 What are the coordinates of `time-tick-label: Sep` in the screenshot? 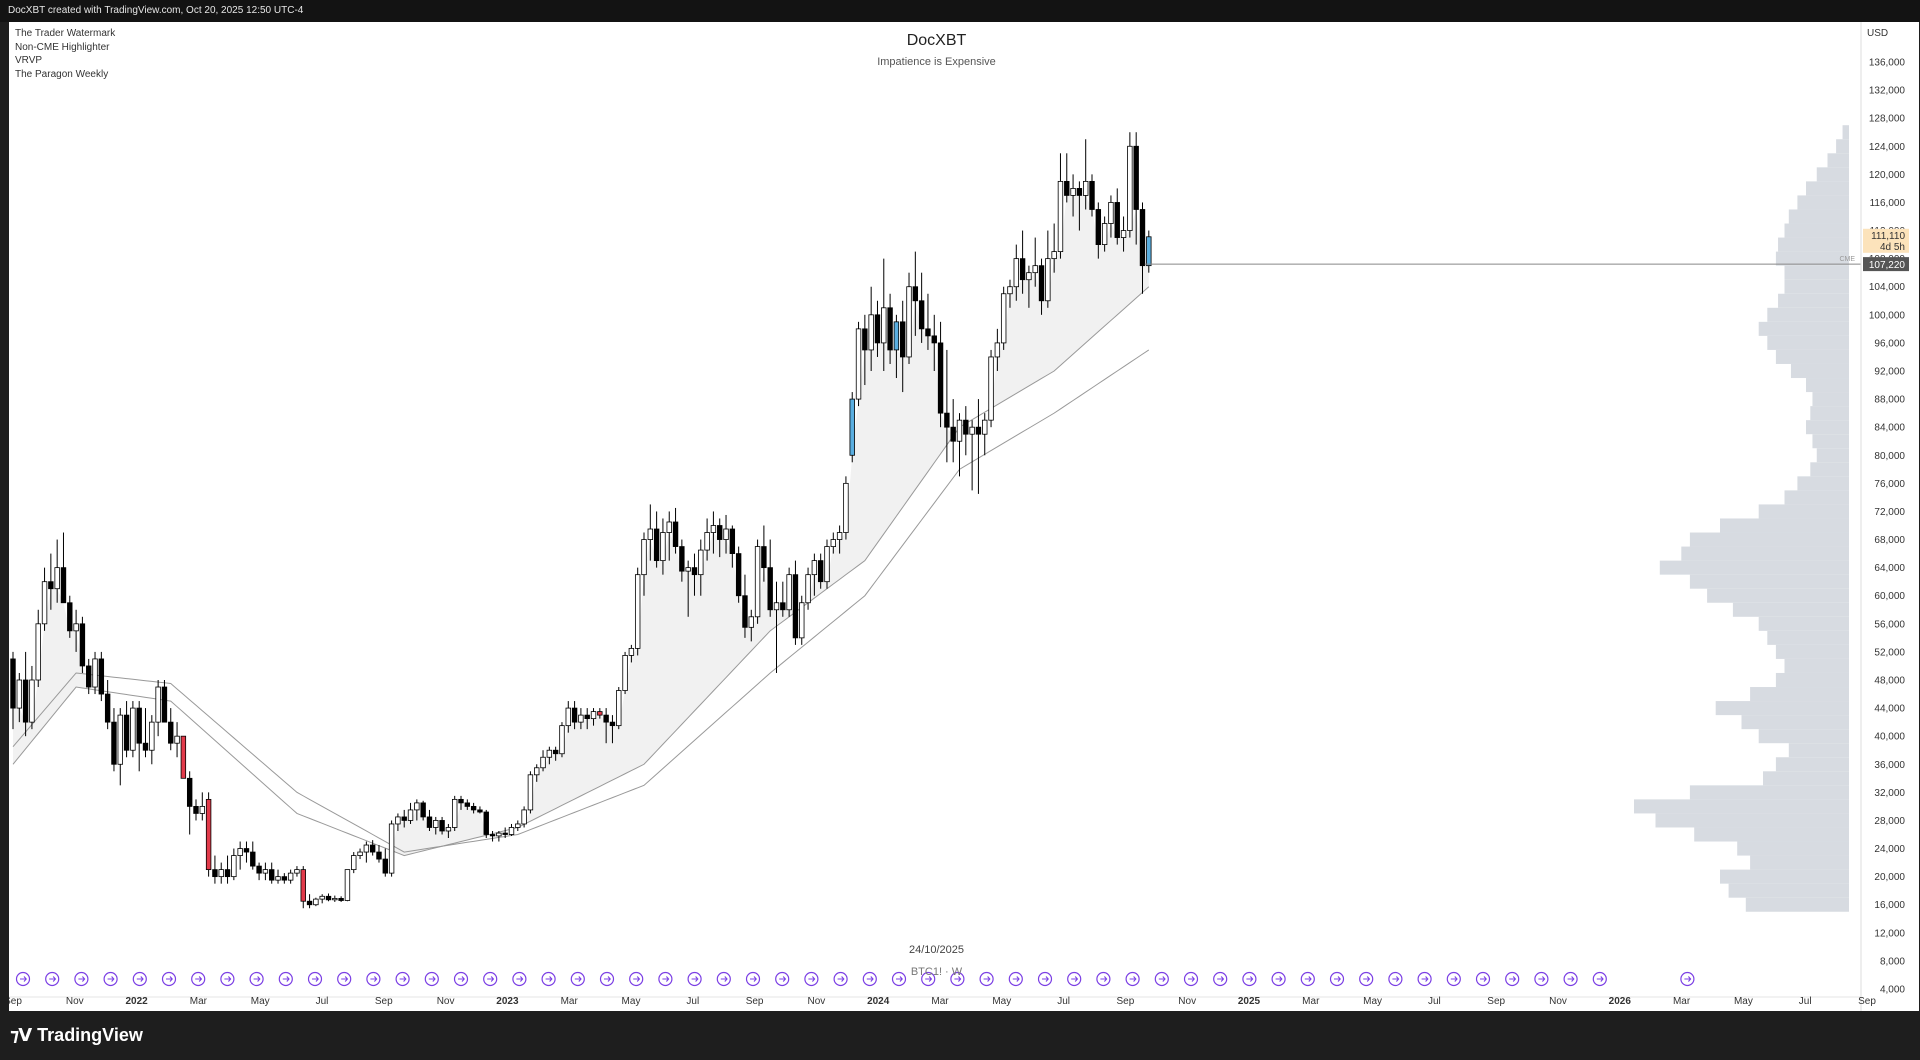 It's located at (15, 1001).